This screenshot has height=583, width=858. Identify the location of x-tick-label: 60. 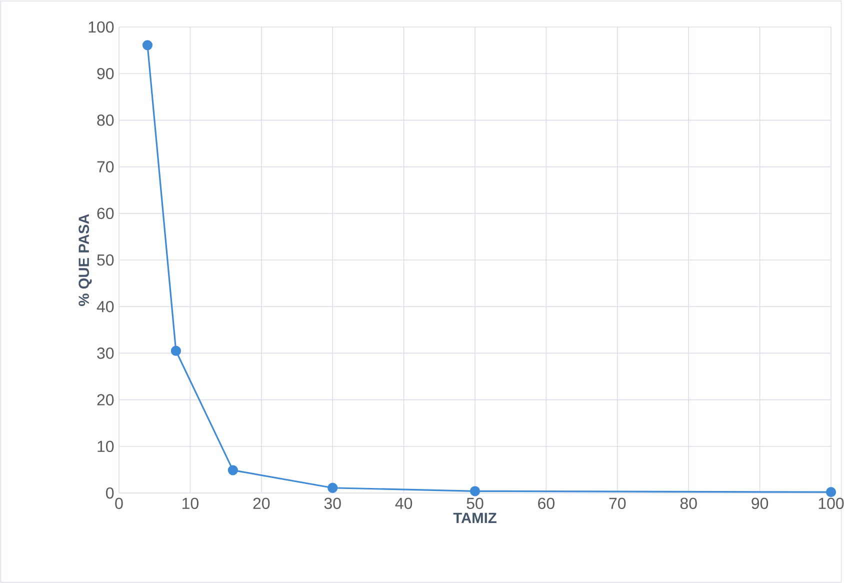
(546, 504).